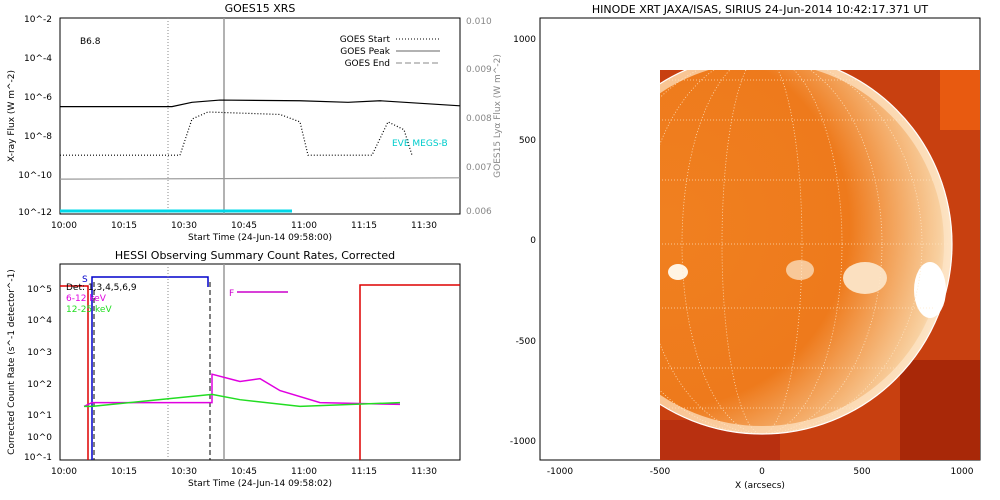  Describe the element at coordinates (124, 472) in the screenshot. I see `hessi-xtick: 10:15` at that location.